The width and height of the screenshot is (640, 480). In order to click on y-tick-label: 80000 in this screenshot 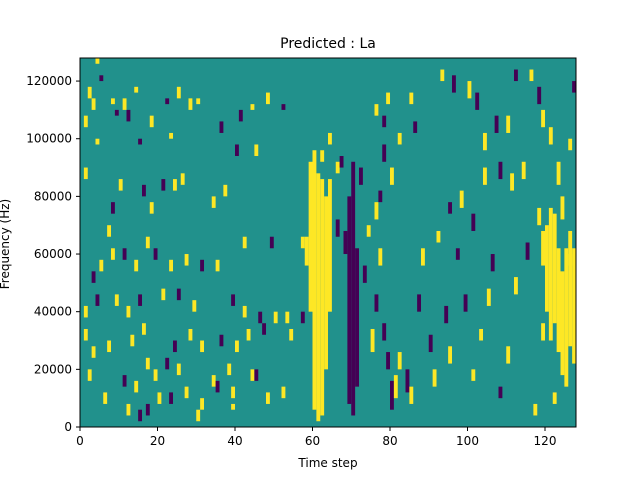, I will do `click(53, 196)`.